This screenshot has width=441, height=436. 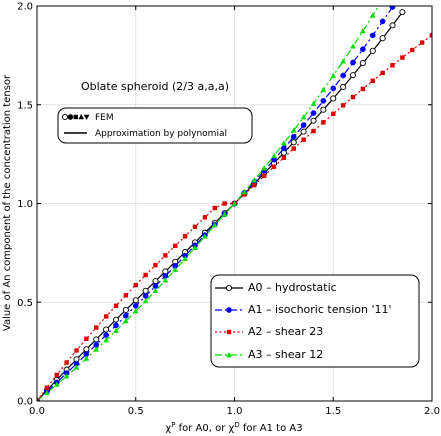 I want to click on x-axis-label-part-1: χ, so click(x=168, y=428).